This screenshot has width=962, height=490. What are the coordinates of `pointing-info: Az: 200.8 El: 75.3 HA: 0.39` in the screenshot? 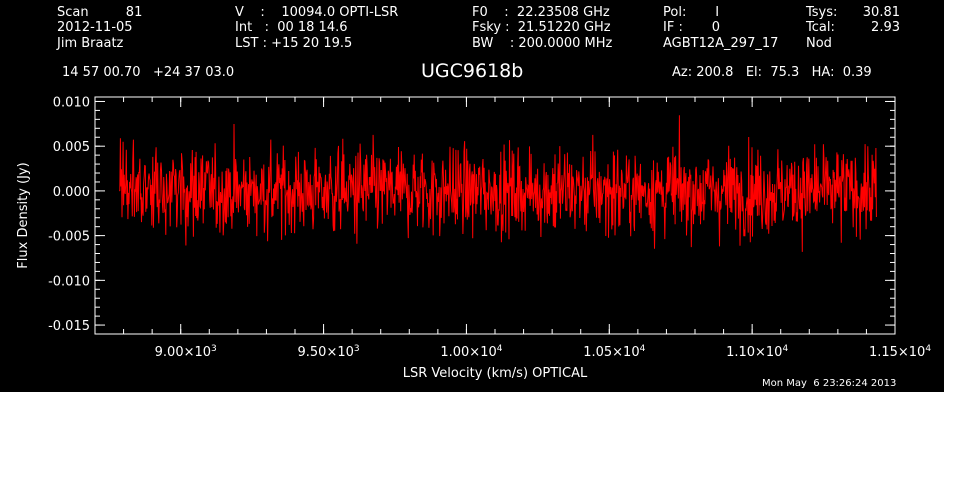 It's located at (772, 72).